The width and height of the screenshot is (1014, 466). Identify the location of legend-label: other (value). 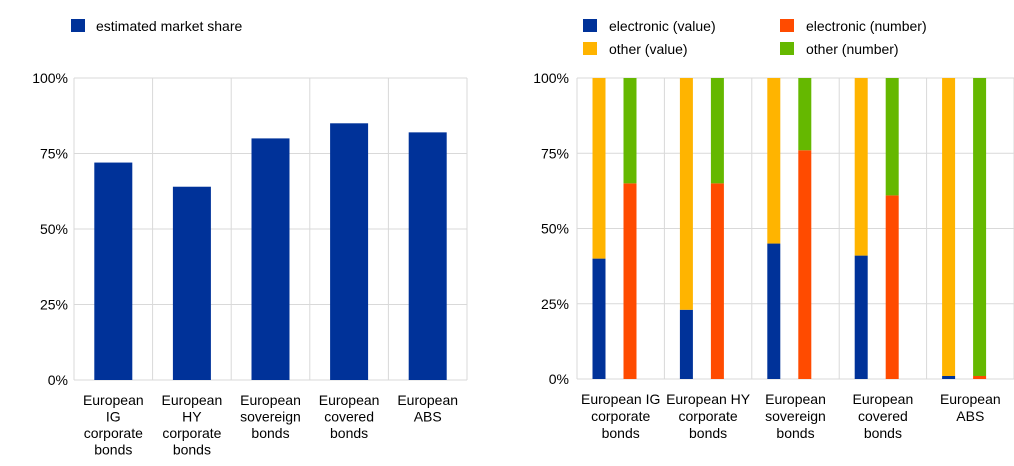
(648, 49).